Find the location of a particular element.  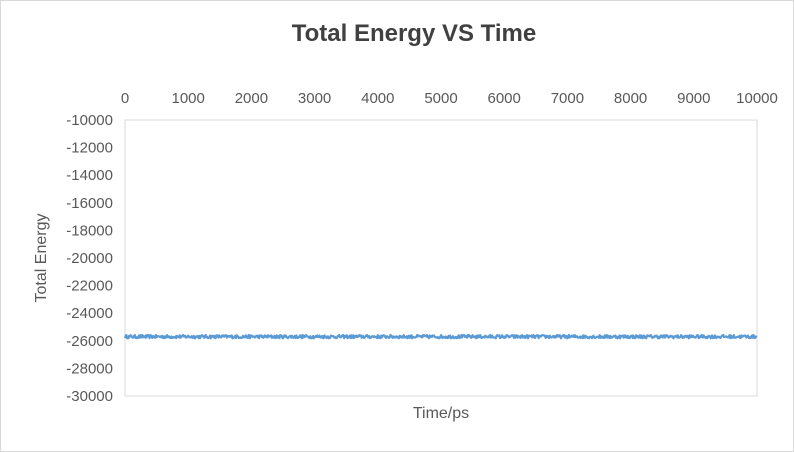

y-tick-label: -20000 is located at coordinates (89, 258).